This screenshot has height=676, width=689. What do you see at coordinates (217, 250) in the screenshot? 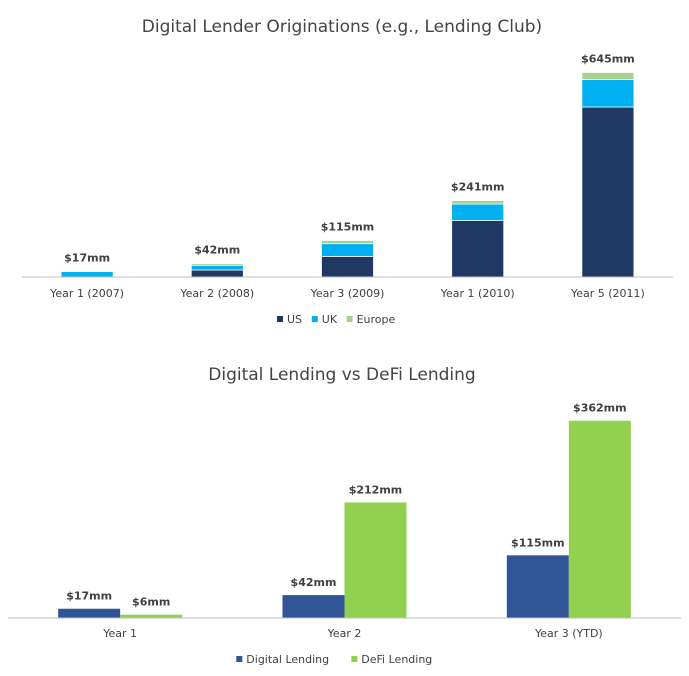
I see `total-label-year-2-2008: $42mm` at bounding box center [217, 250].